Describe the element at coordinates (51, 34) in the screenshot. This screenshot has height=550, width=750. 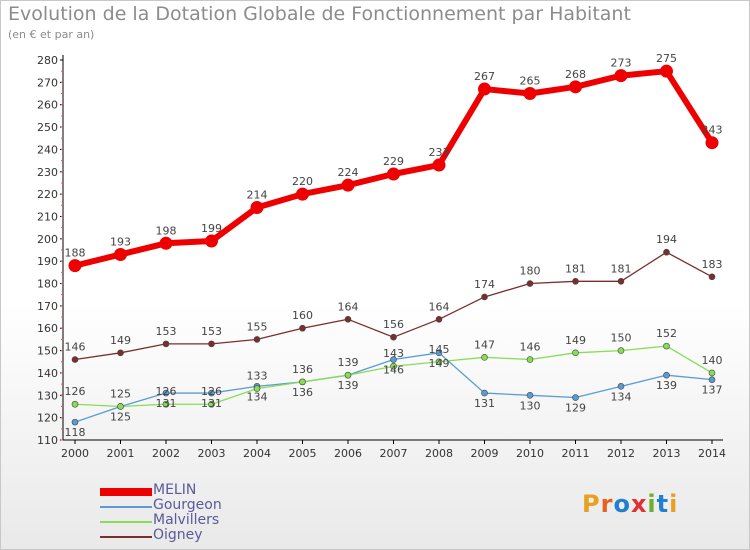
I see `chart-subtitle: (en € et par an)` at that location.